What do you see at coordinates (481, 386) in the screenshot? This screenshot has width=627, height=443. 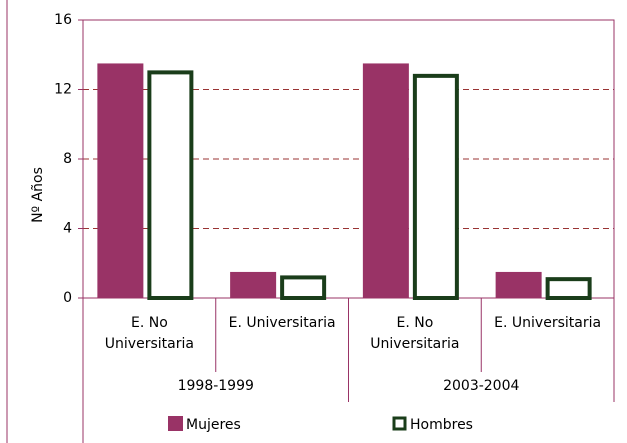 I see `group-label: 2003-2004` at bounding box center [481, 386].